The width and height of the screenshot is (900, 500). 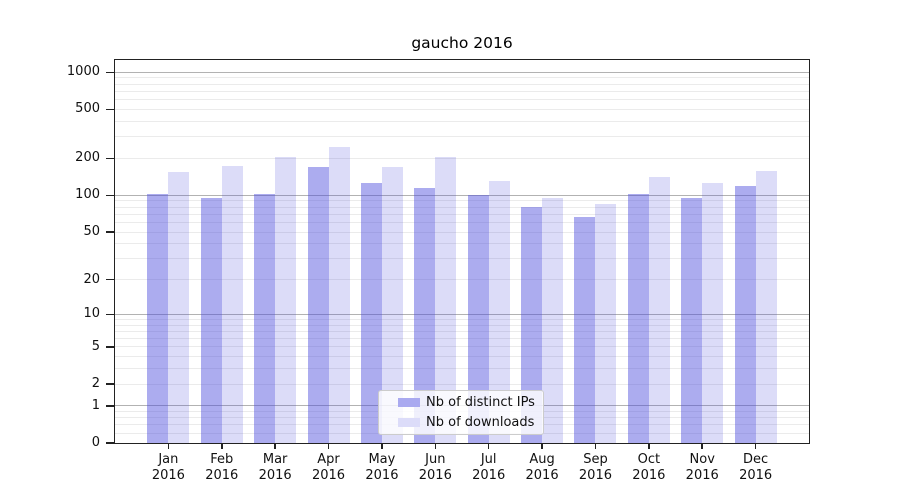 I want to click on legend-label-distinct-ips: Nb of distinct IPs, so click(x=480, y=402).